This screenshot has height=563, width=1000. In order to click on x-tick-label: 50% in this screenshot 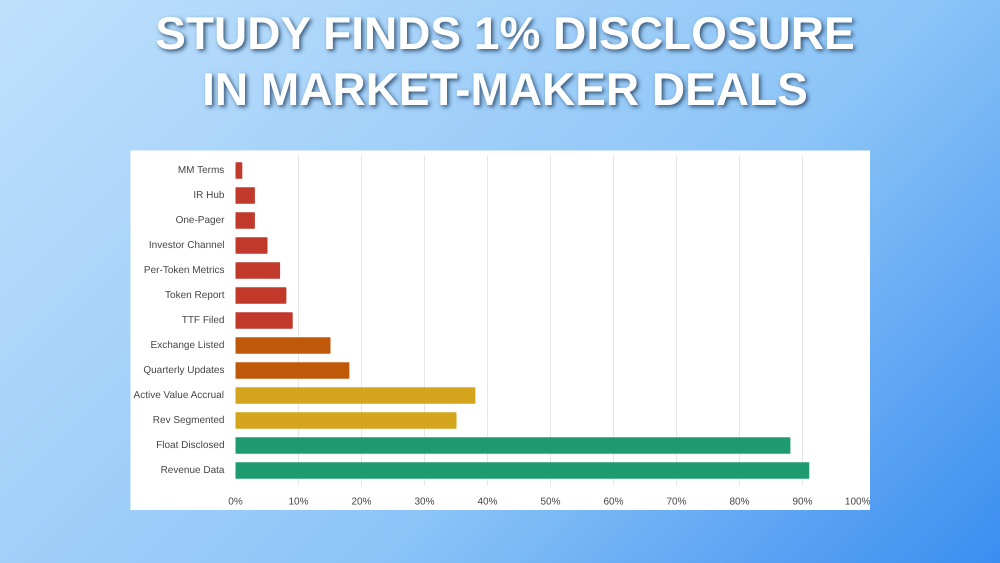, I will do `click(550, 502)`.